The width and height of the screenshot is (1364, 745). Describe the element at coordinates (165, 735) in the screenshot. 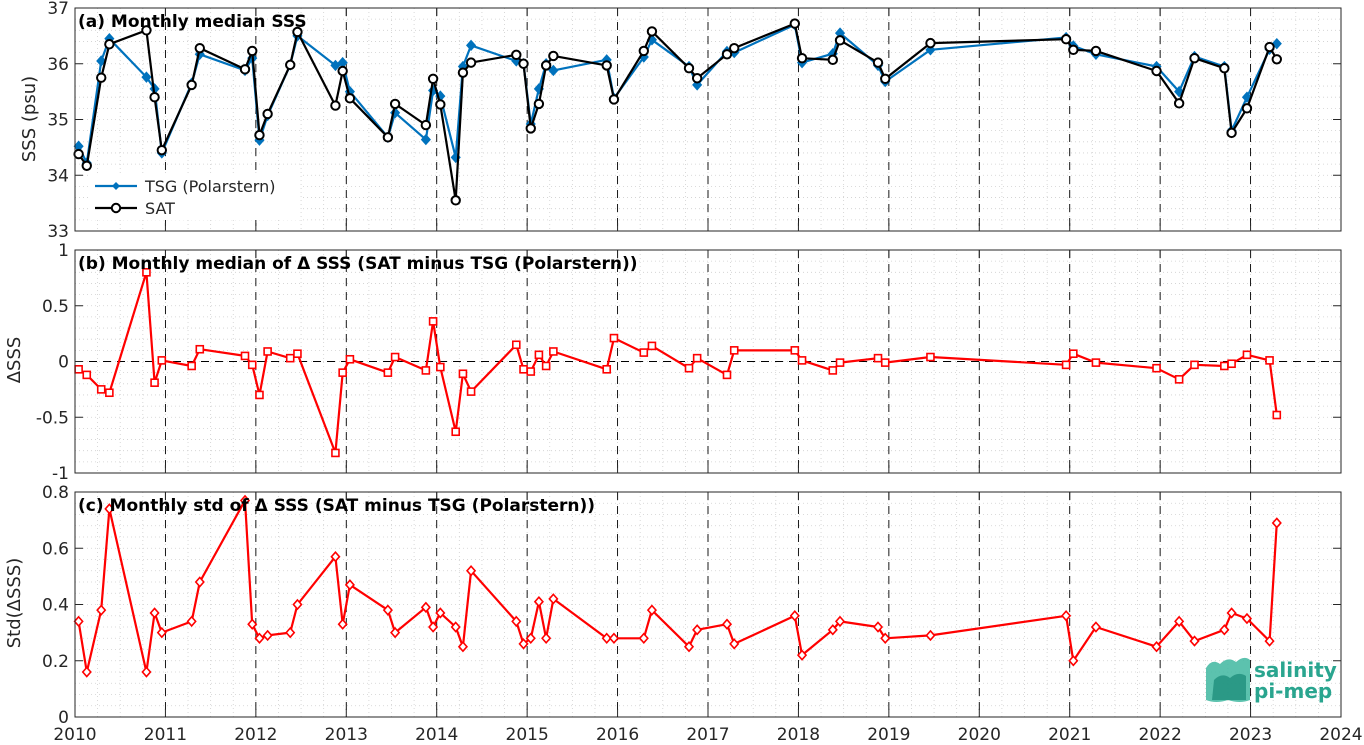

I see `x-tick-label: 2011` at that location.